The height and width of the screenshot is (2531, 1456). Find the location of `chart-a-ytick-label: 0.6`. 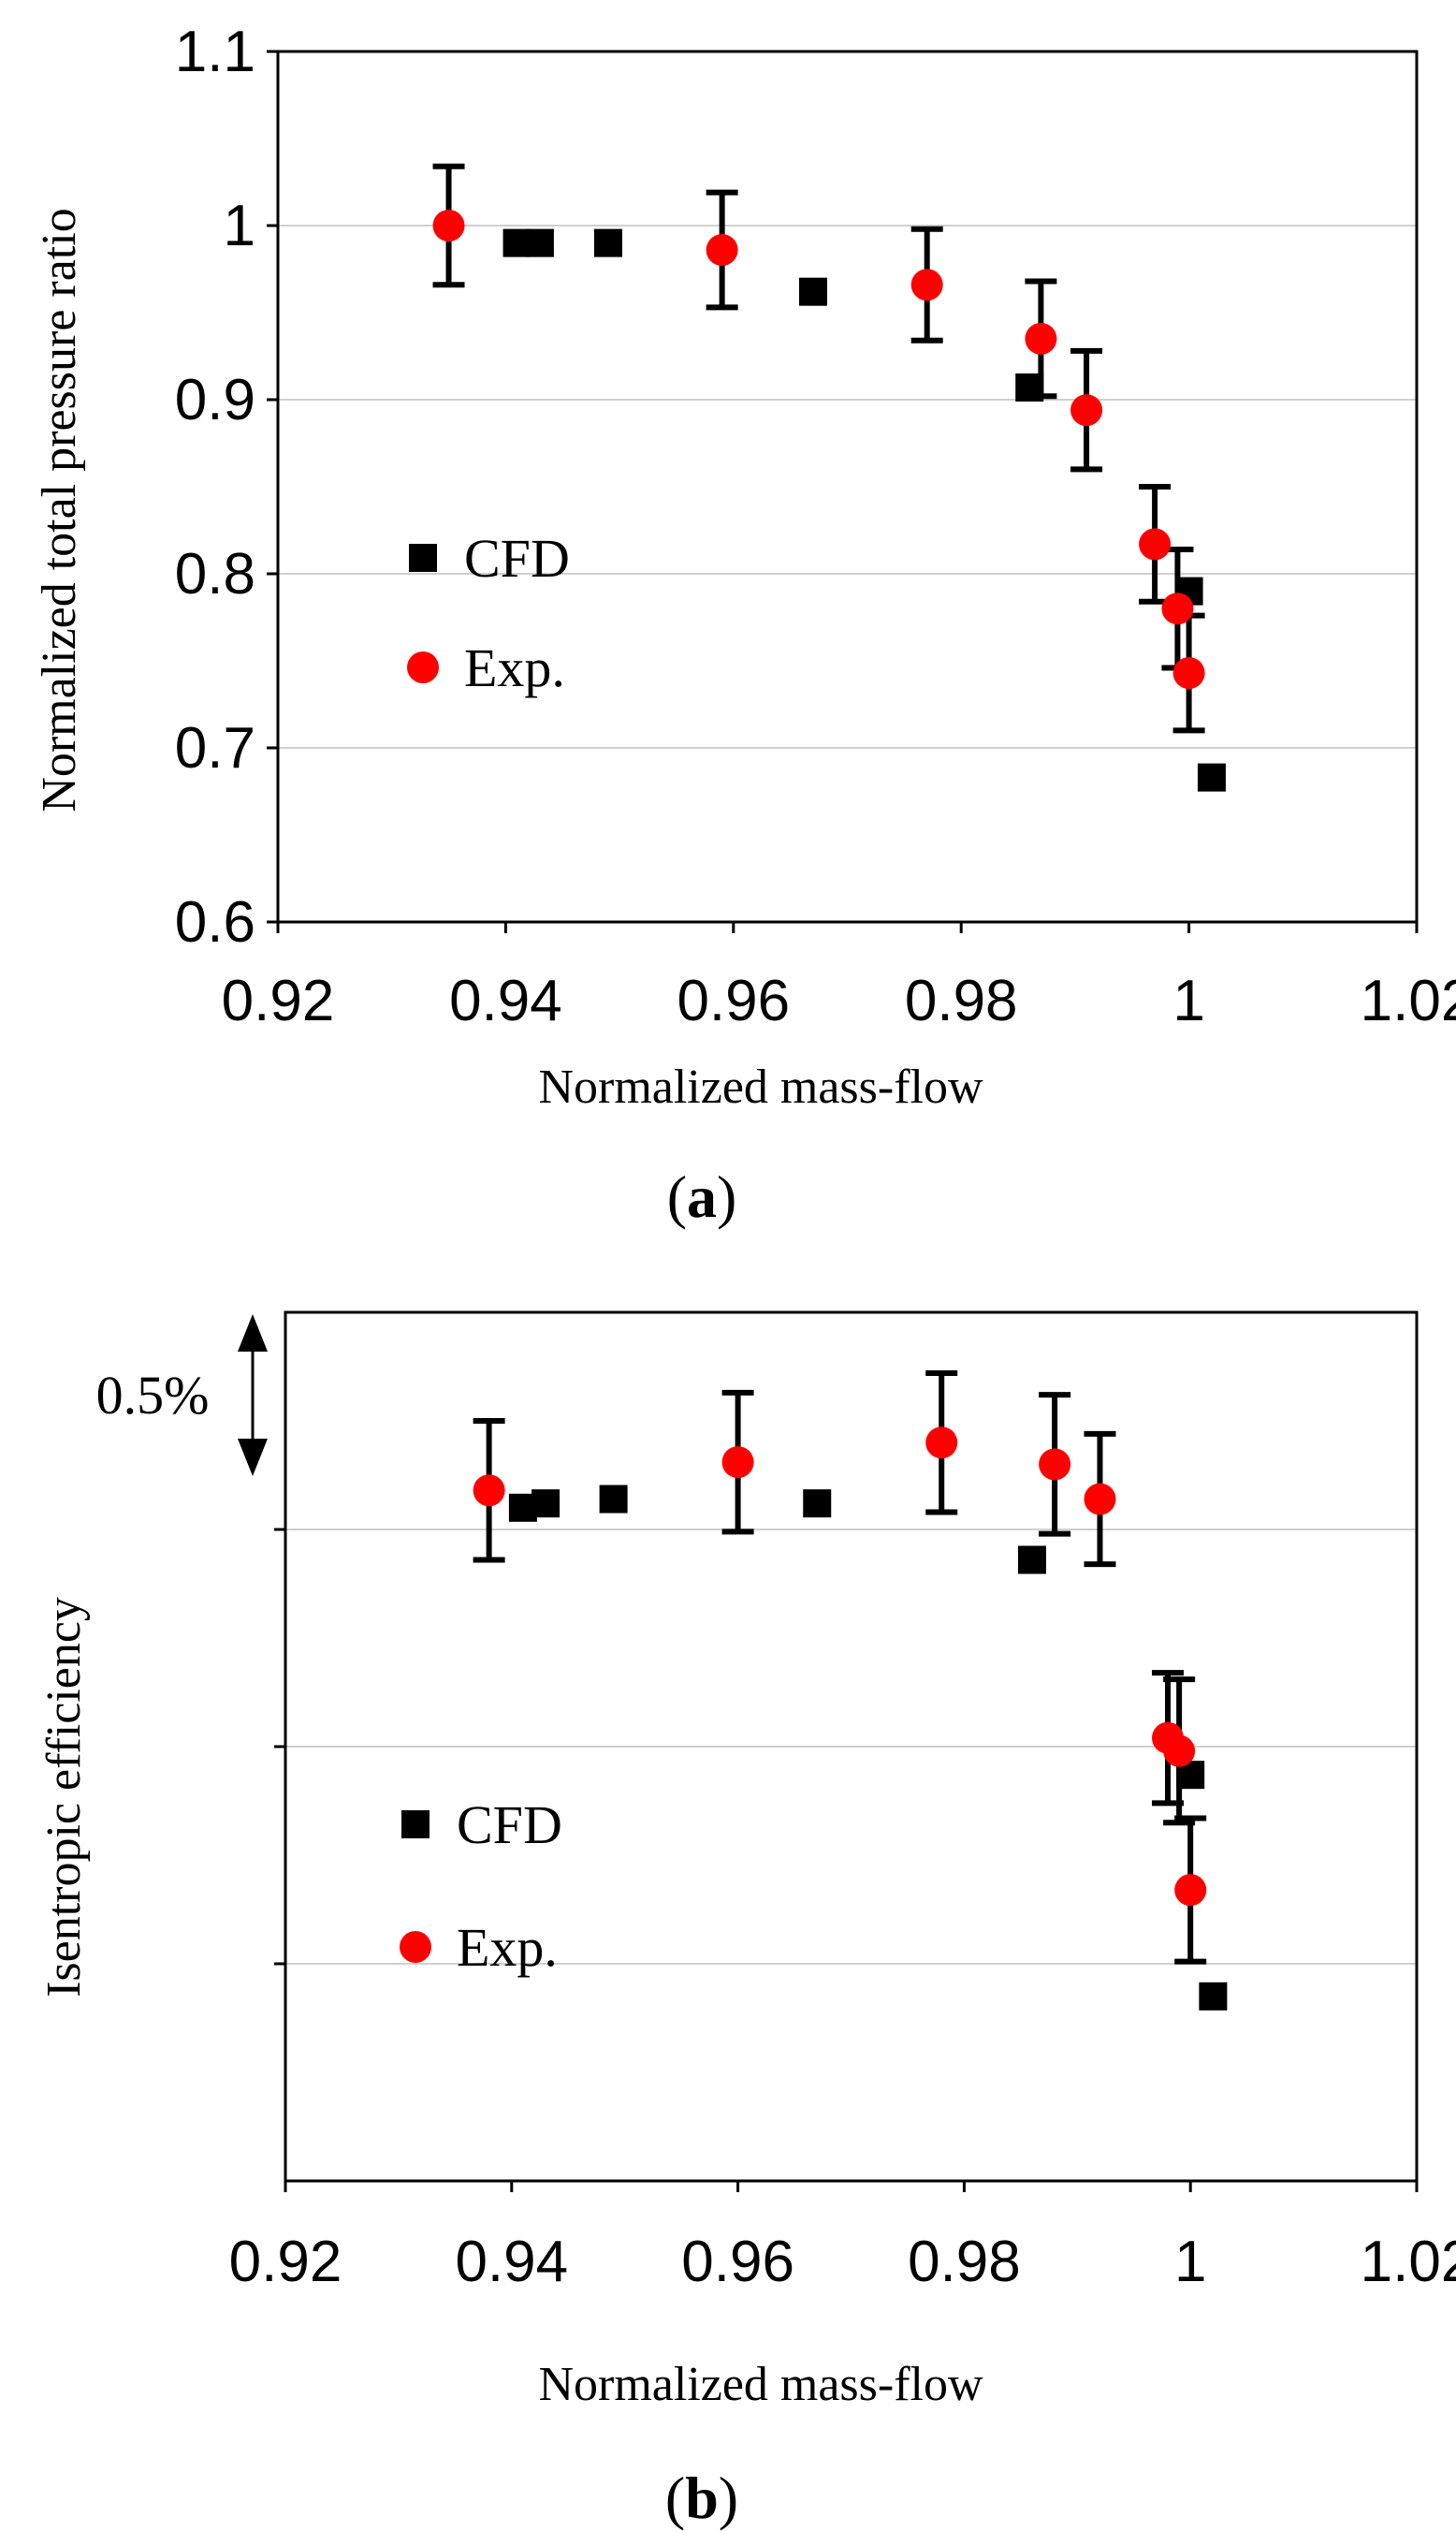

chart-a-ytick-label: 0.6 is located at coordinates (215, 923).